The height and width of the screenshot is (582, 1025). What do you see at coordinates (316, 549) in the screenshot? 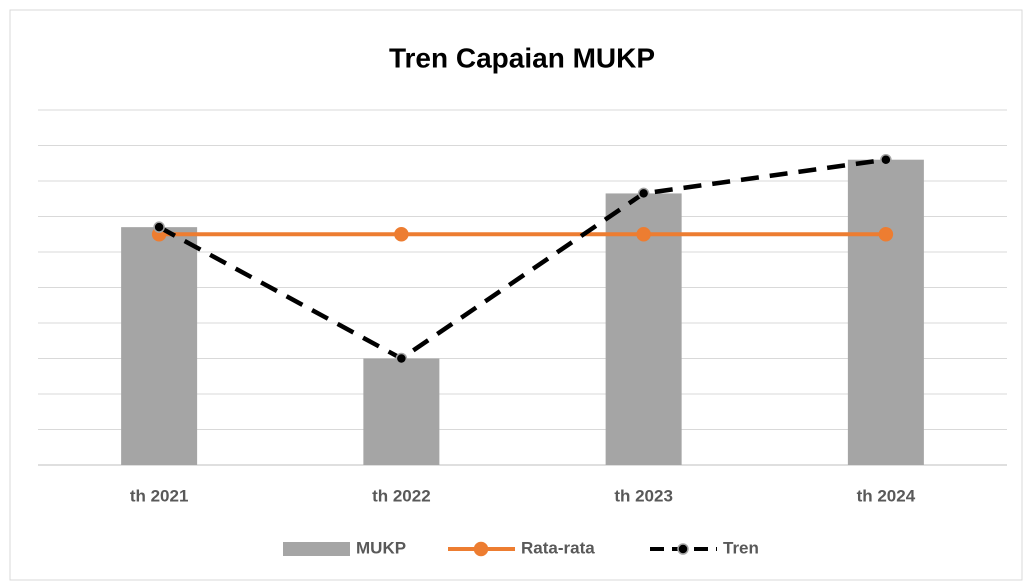
I see `legend-swatch` at bounding box center [316, 549].